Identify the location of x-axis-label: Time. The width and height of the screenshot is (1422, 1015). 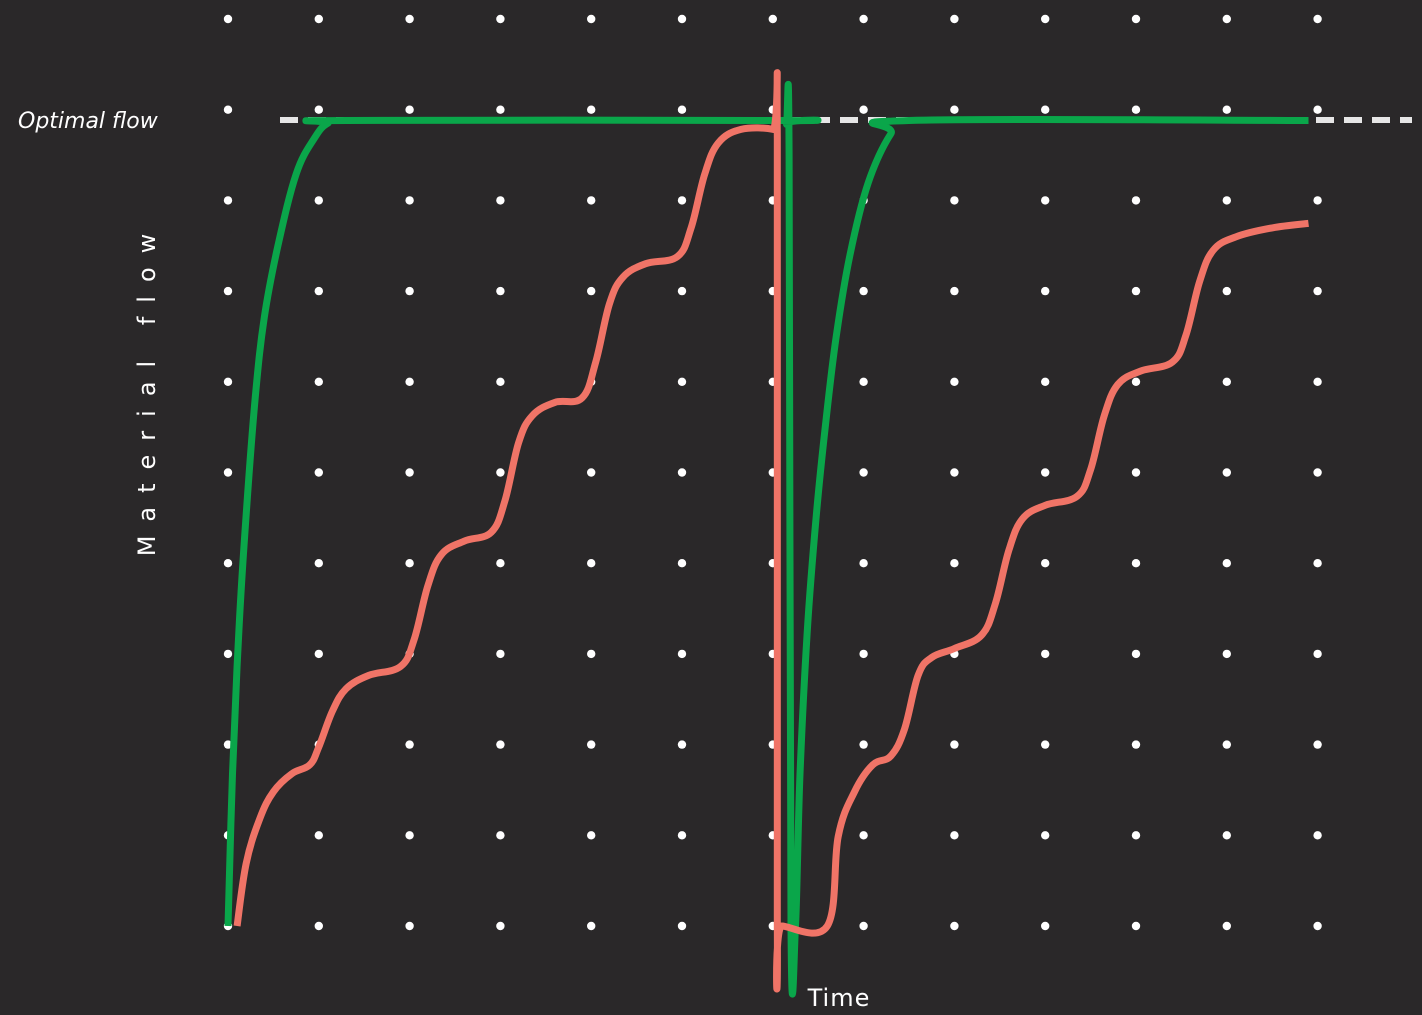
(839, 998).